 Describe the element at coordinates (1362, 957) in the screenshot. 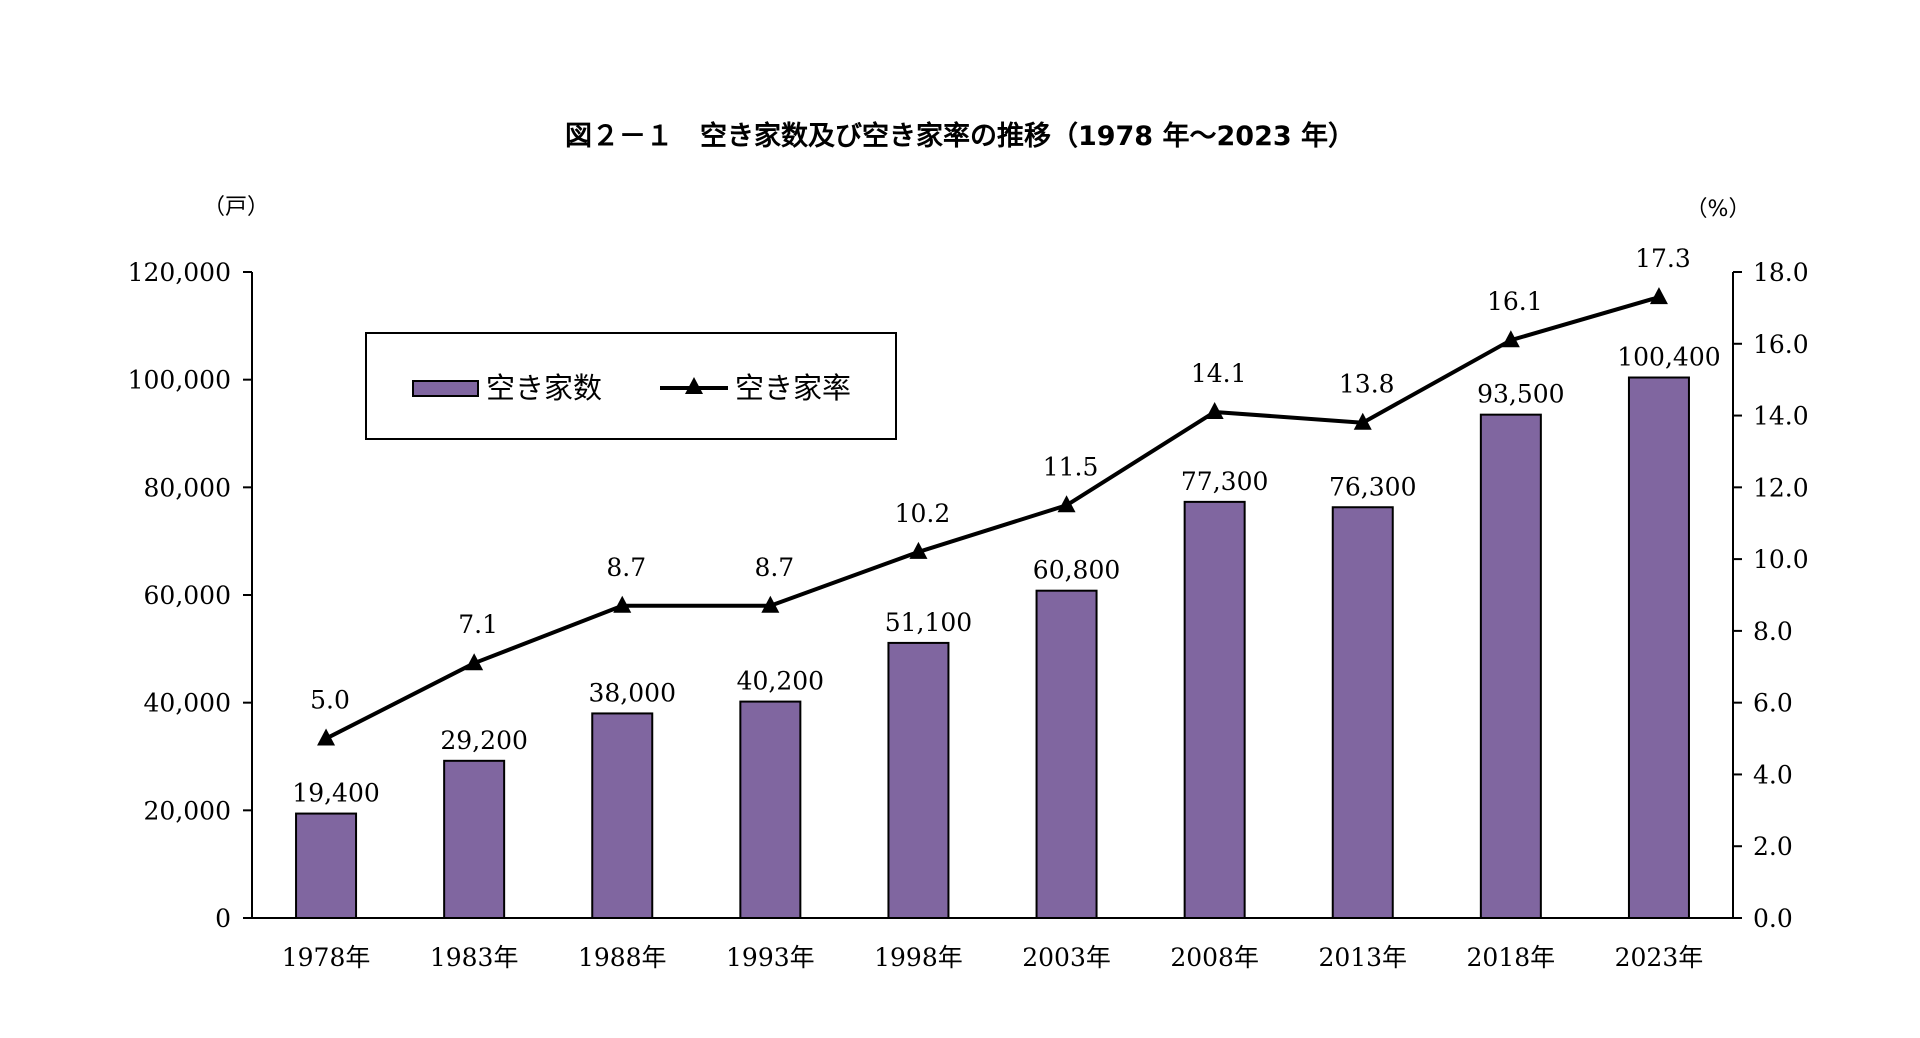

I see `x-axis-tick-label: 2013年` at that location.